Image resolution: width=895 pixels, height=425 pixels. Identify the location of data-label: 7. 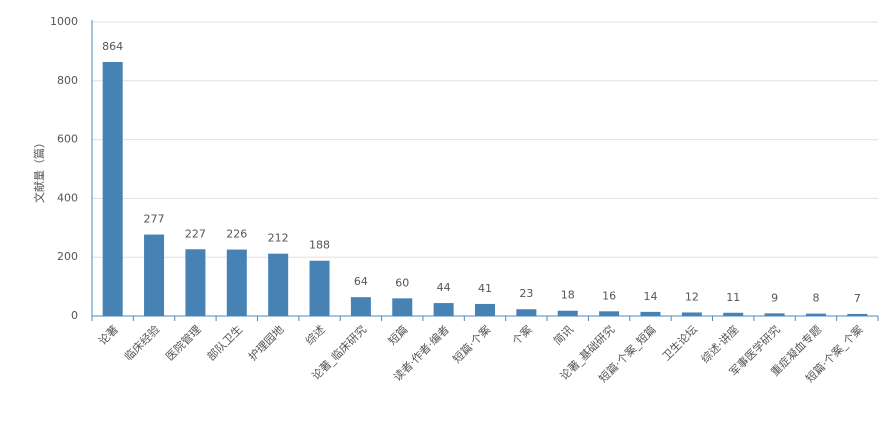
(857, 298).